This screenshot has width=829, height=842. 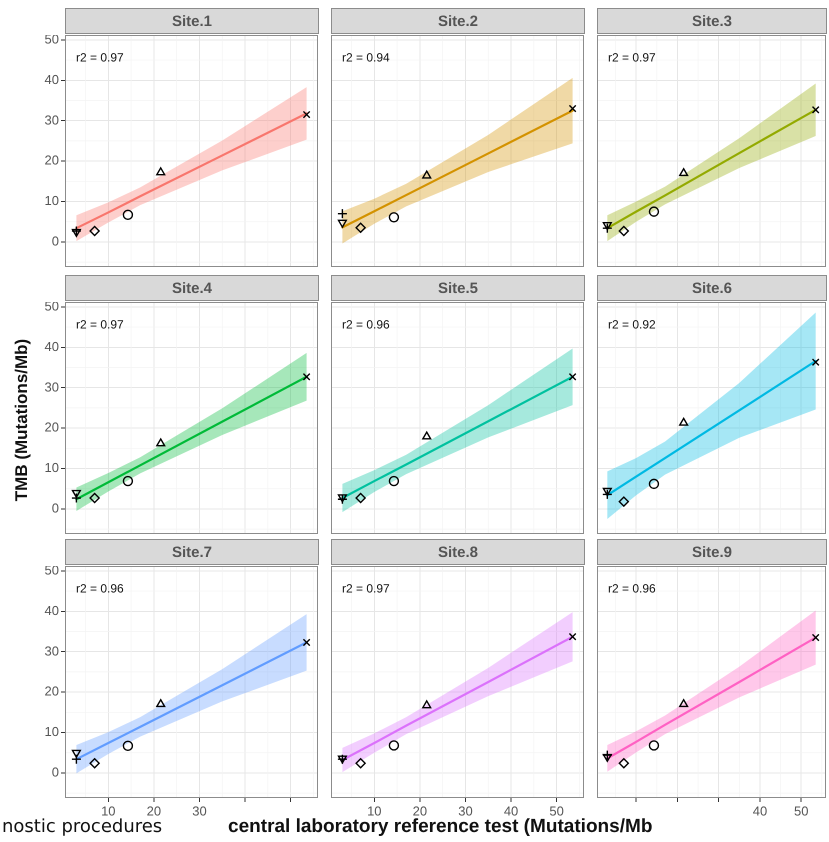 I want to click on text: nostic procedures, so click(x=82, y=827).